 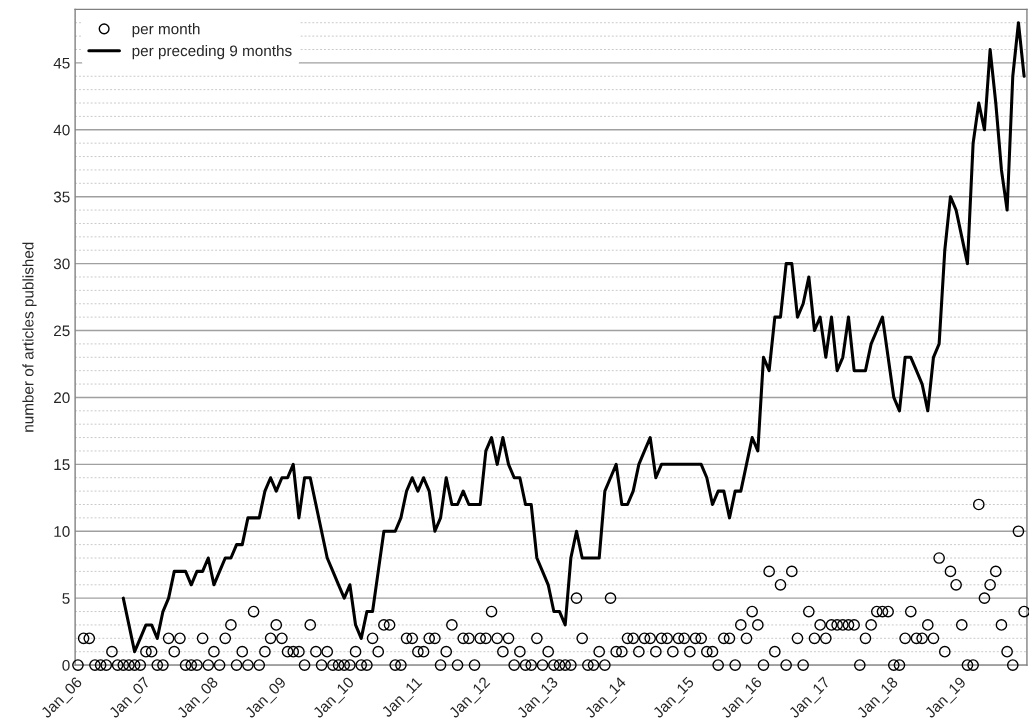 I want to click on y-tick-label: 10, so click(x=62, y=531).